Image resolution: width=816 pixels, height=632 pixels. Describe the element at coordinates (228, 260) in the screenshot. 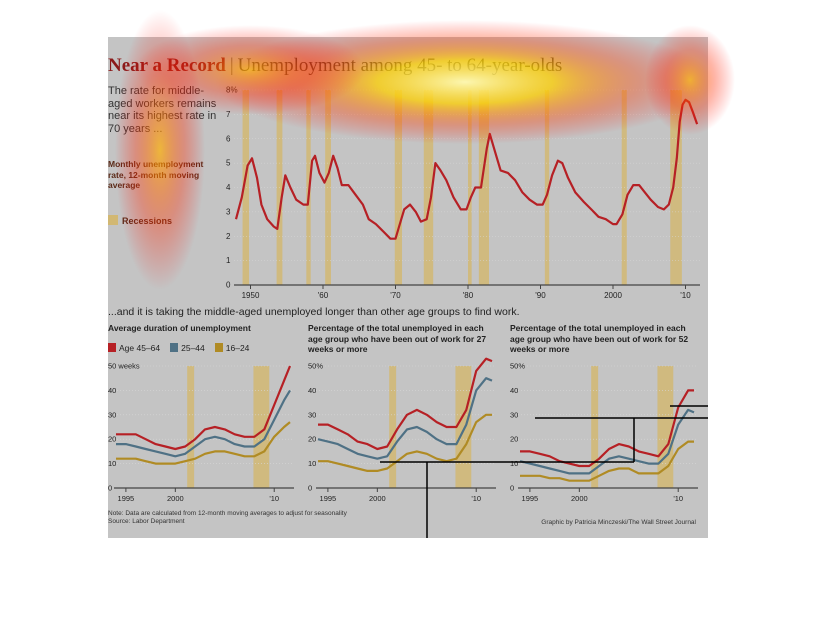

I see `y-tick-label: 1` at that location.